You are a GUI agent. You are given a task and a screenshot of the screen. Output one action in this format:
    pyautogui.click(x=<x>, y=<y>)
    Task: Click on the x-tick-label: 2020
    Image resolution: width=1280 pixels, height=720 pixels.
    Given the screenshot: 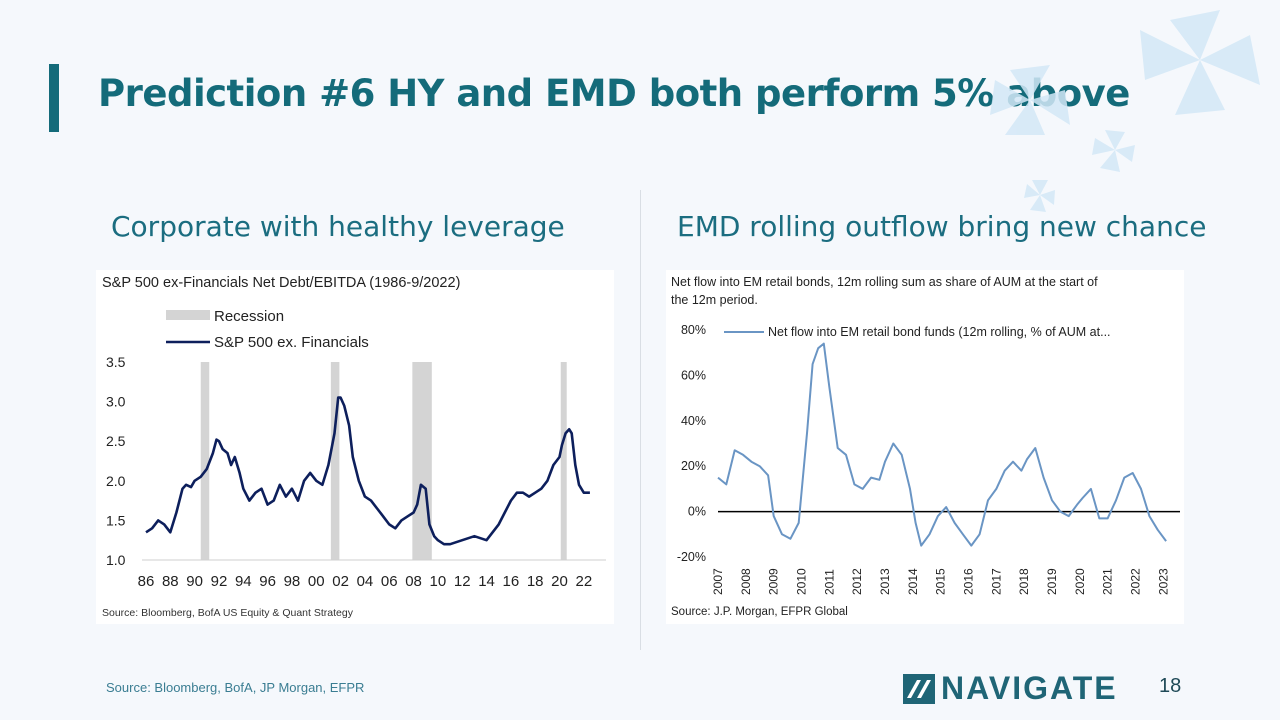 What is the action you would take?
    pyautogui.click(x=1080, y=581)
    